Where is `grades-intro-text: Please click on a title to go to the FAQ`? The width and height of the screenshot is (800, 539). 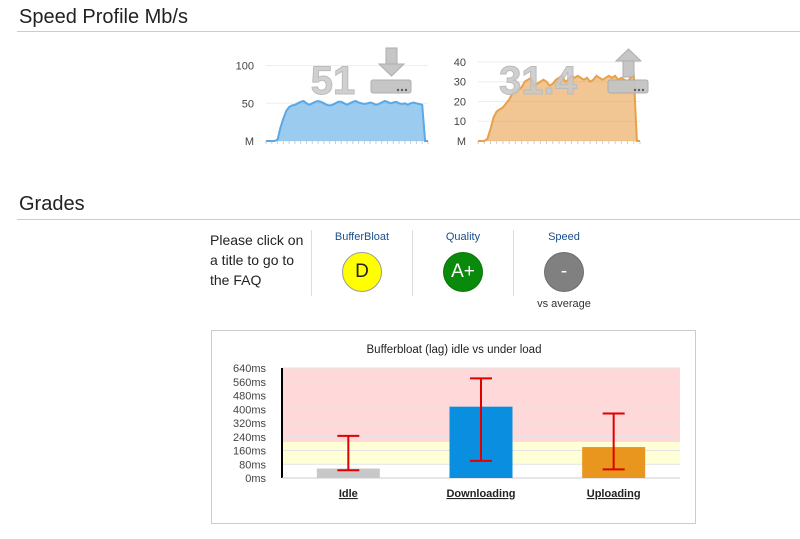
grades-intro-text: Please click on a title to go to the FAQ is located at coordinates (257, 260).